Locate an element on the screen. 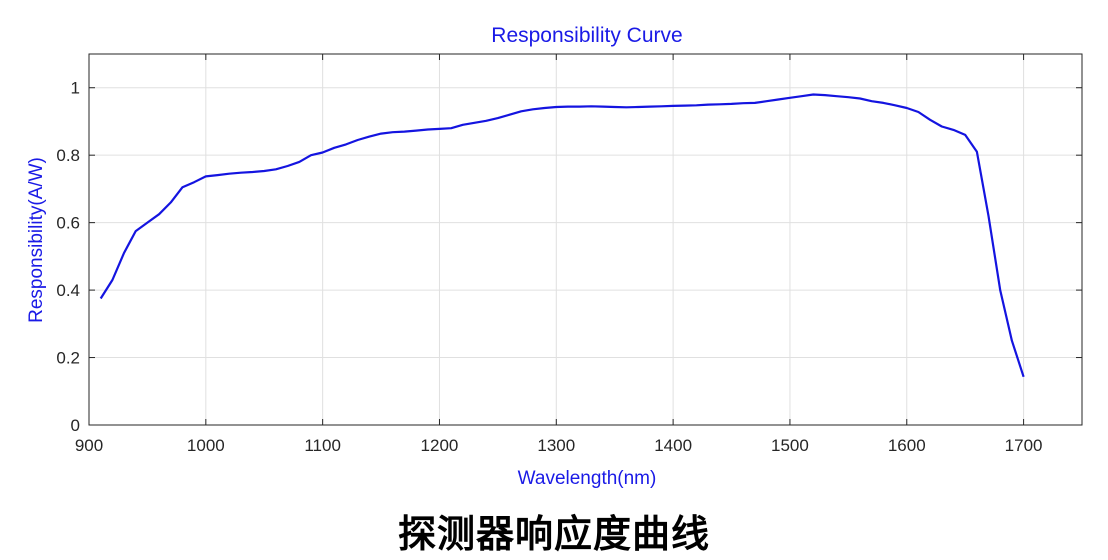  x-tick-label: 1100 is located at coordinates (322, 445).